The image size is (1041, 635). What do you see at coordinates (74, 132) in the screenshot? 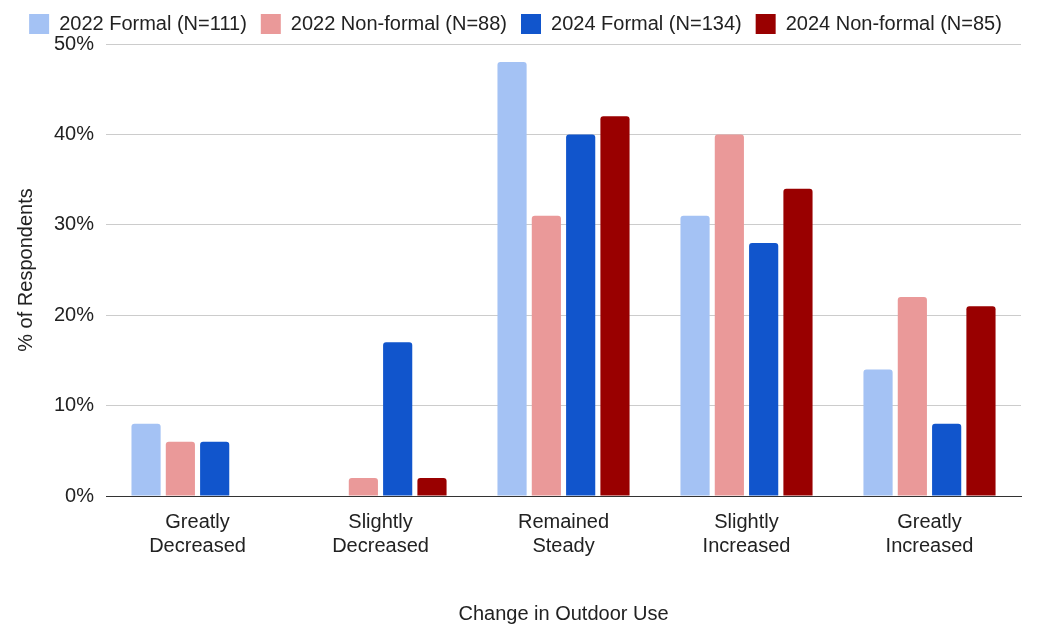
I see `y-tick-label: 40%` at bounding box center [74, 132].